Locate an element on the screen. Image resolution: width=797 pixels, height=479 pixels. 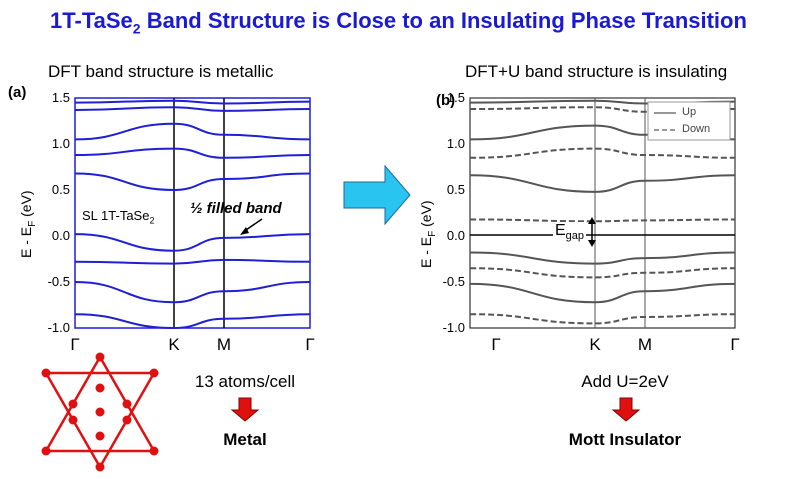
left-xtick-gamma1: Γ is located at coordinates (75, 344).